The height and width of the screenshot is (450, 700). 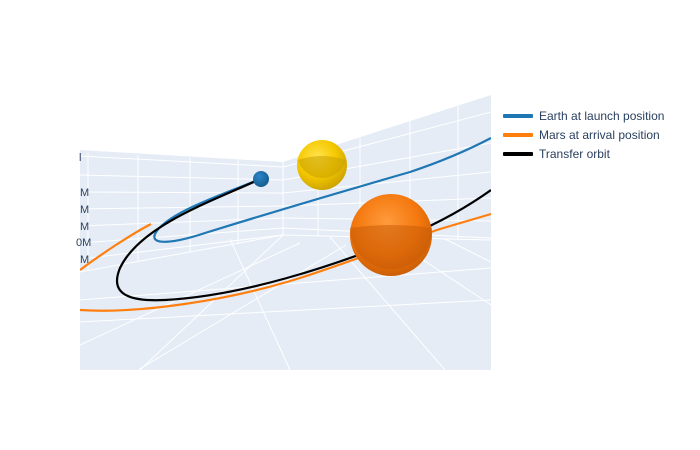 What do you see at coordinates (83, 243) in the screenshot?
I see `axis-tick-label: 0M` at bounding box center [83, 243].